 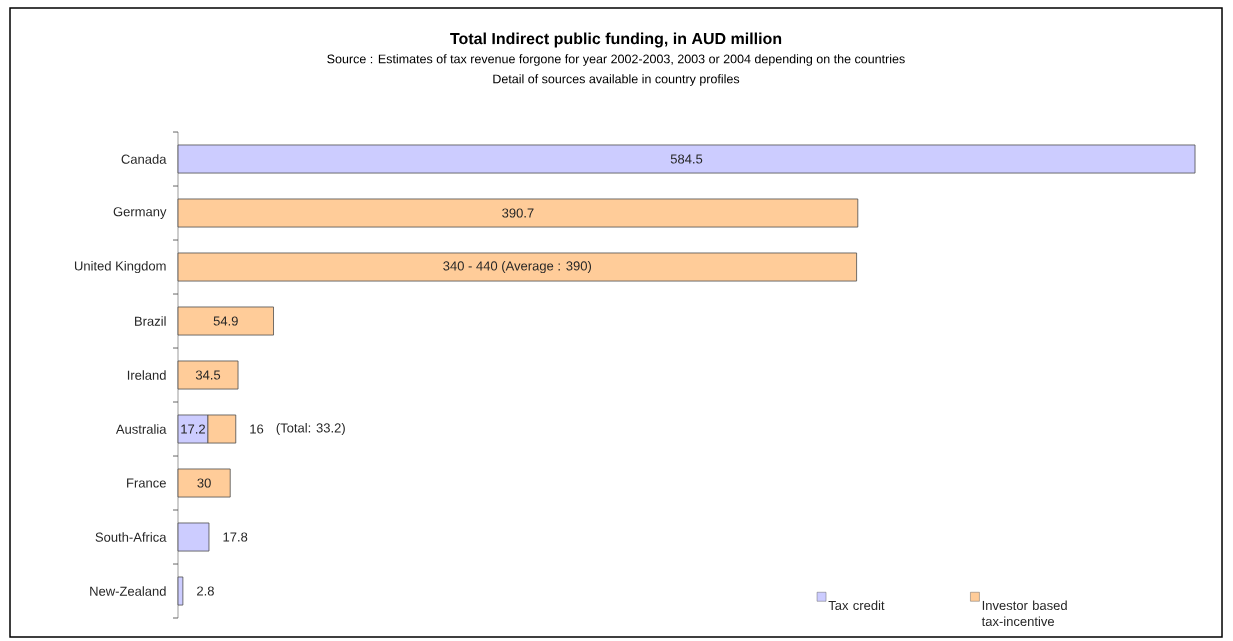 I want to click on legend-label: Tax credit, so click(x=856, y=605).